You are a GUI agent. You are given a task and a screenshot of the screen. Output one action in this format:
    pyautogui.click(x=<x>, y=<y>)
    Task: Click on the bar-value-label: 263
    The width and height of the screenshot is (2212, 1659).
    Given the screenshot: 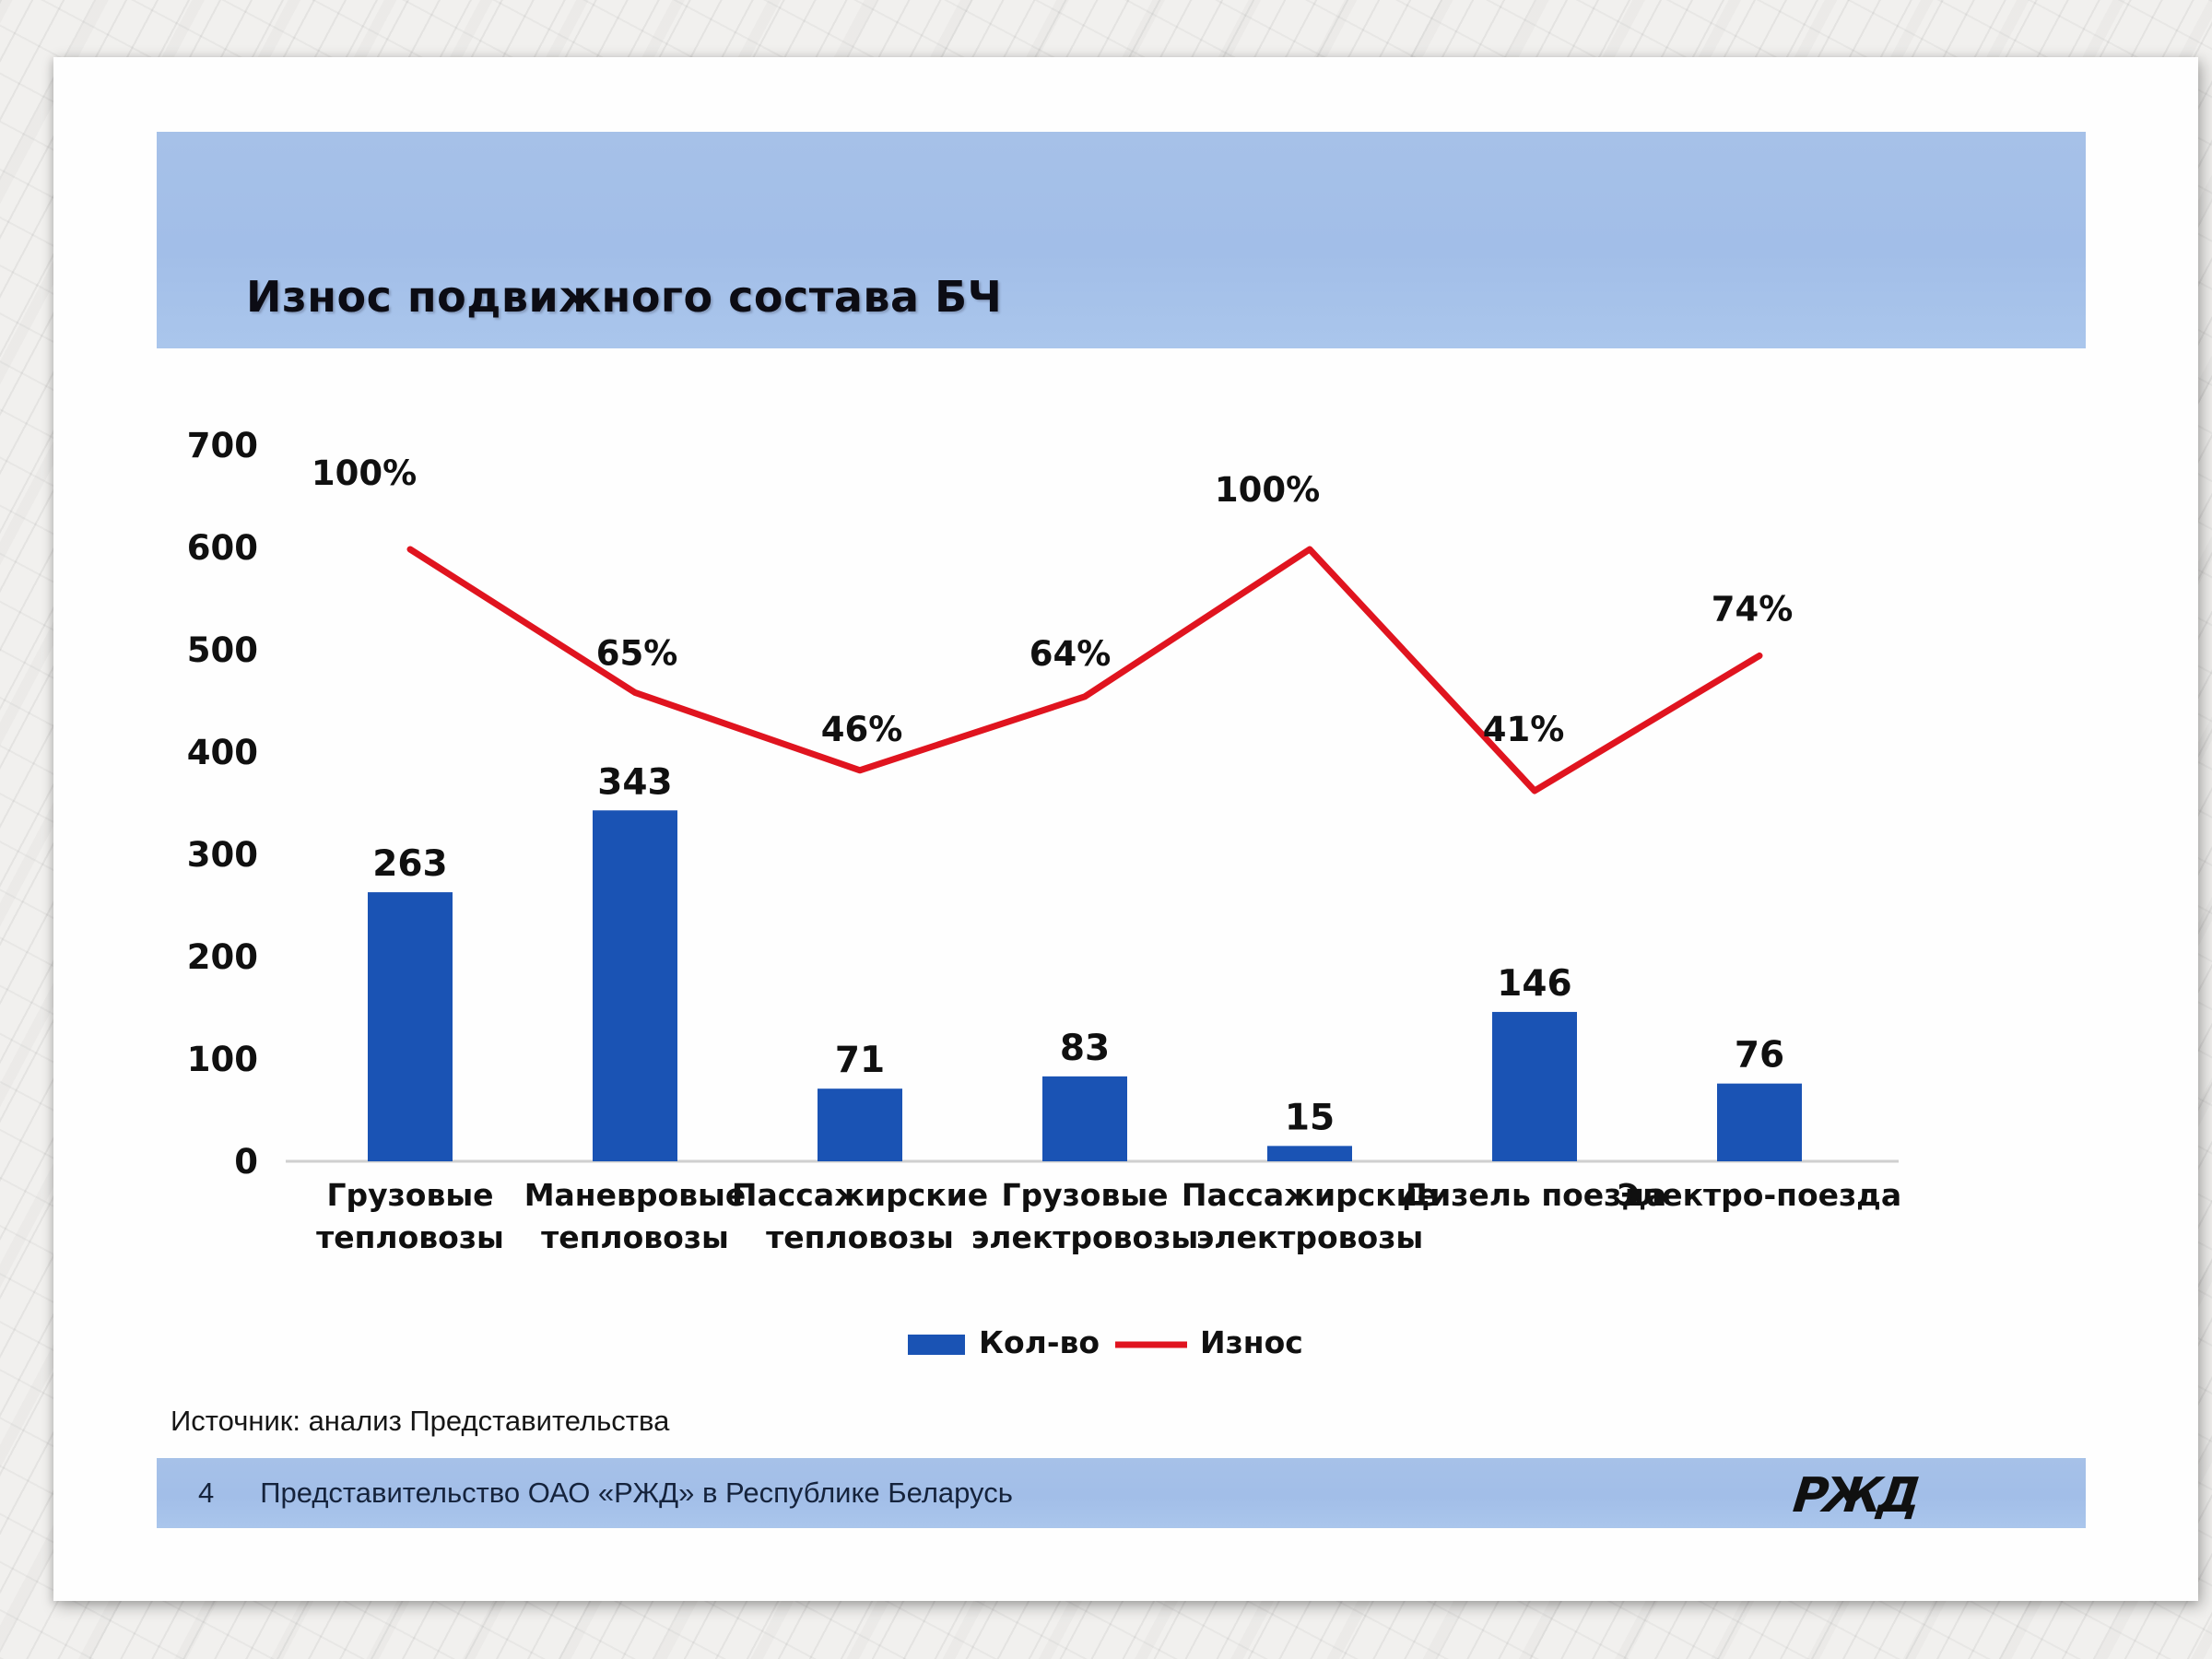 What is the action you would take?
    pyautogui.click(x=409, y=864)
    